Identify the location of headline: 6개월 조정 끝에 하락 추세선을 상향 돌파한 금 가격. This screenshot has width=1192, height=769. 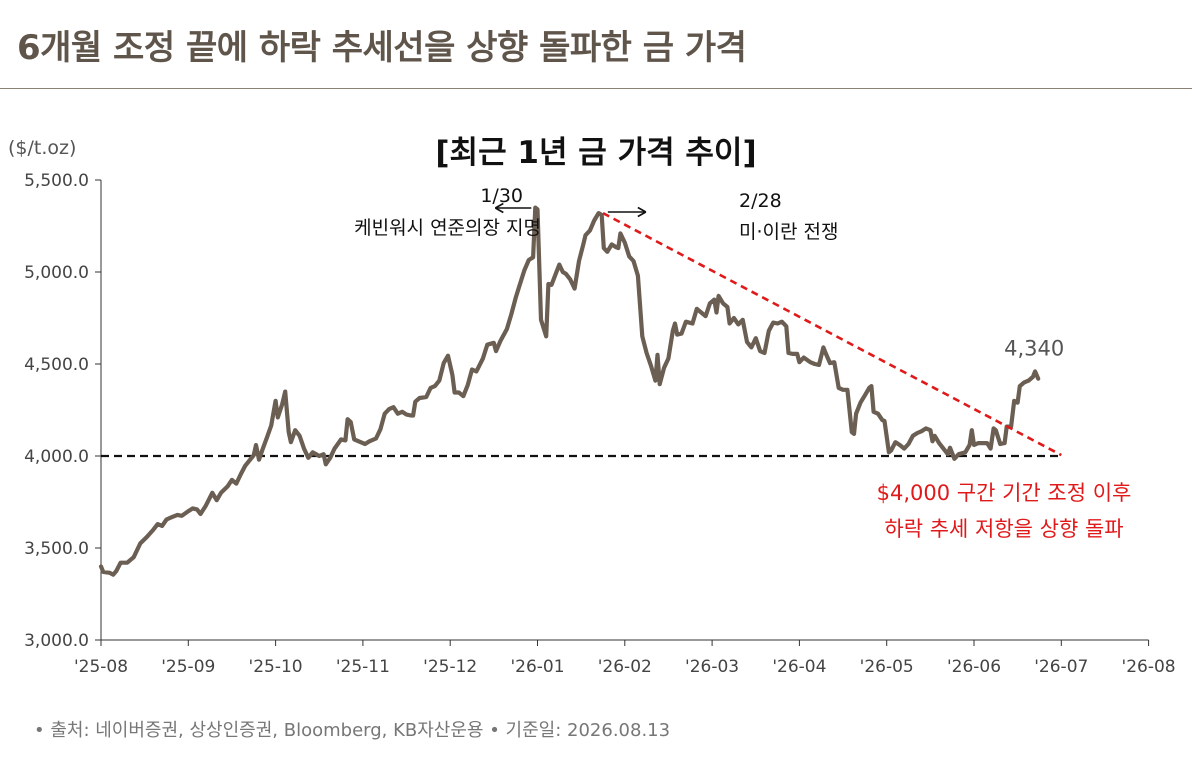
(382, 48).